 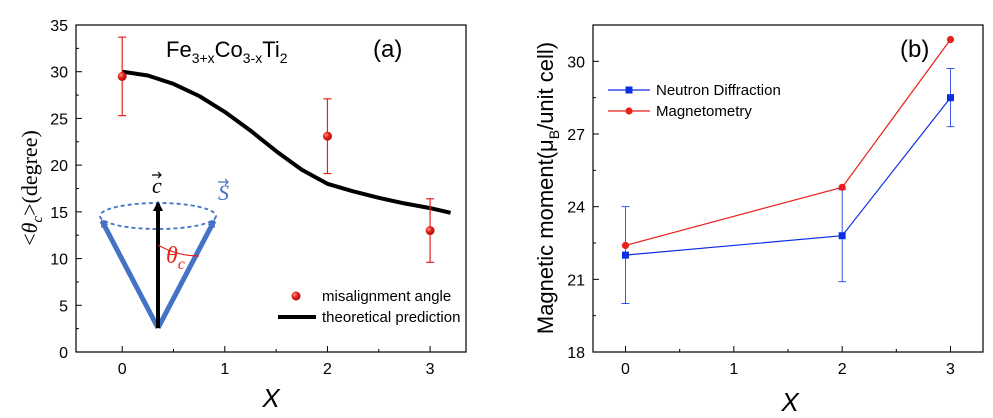 What do you see at coordinates (327, 369) in the screenshot?
I see `panel-a-xtick-label: 2` at bounding box center [327, 369].